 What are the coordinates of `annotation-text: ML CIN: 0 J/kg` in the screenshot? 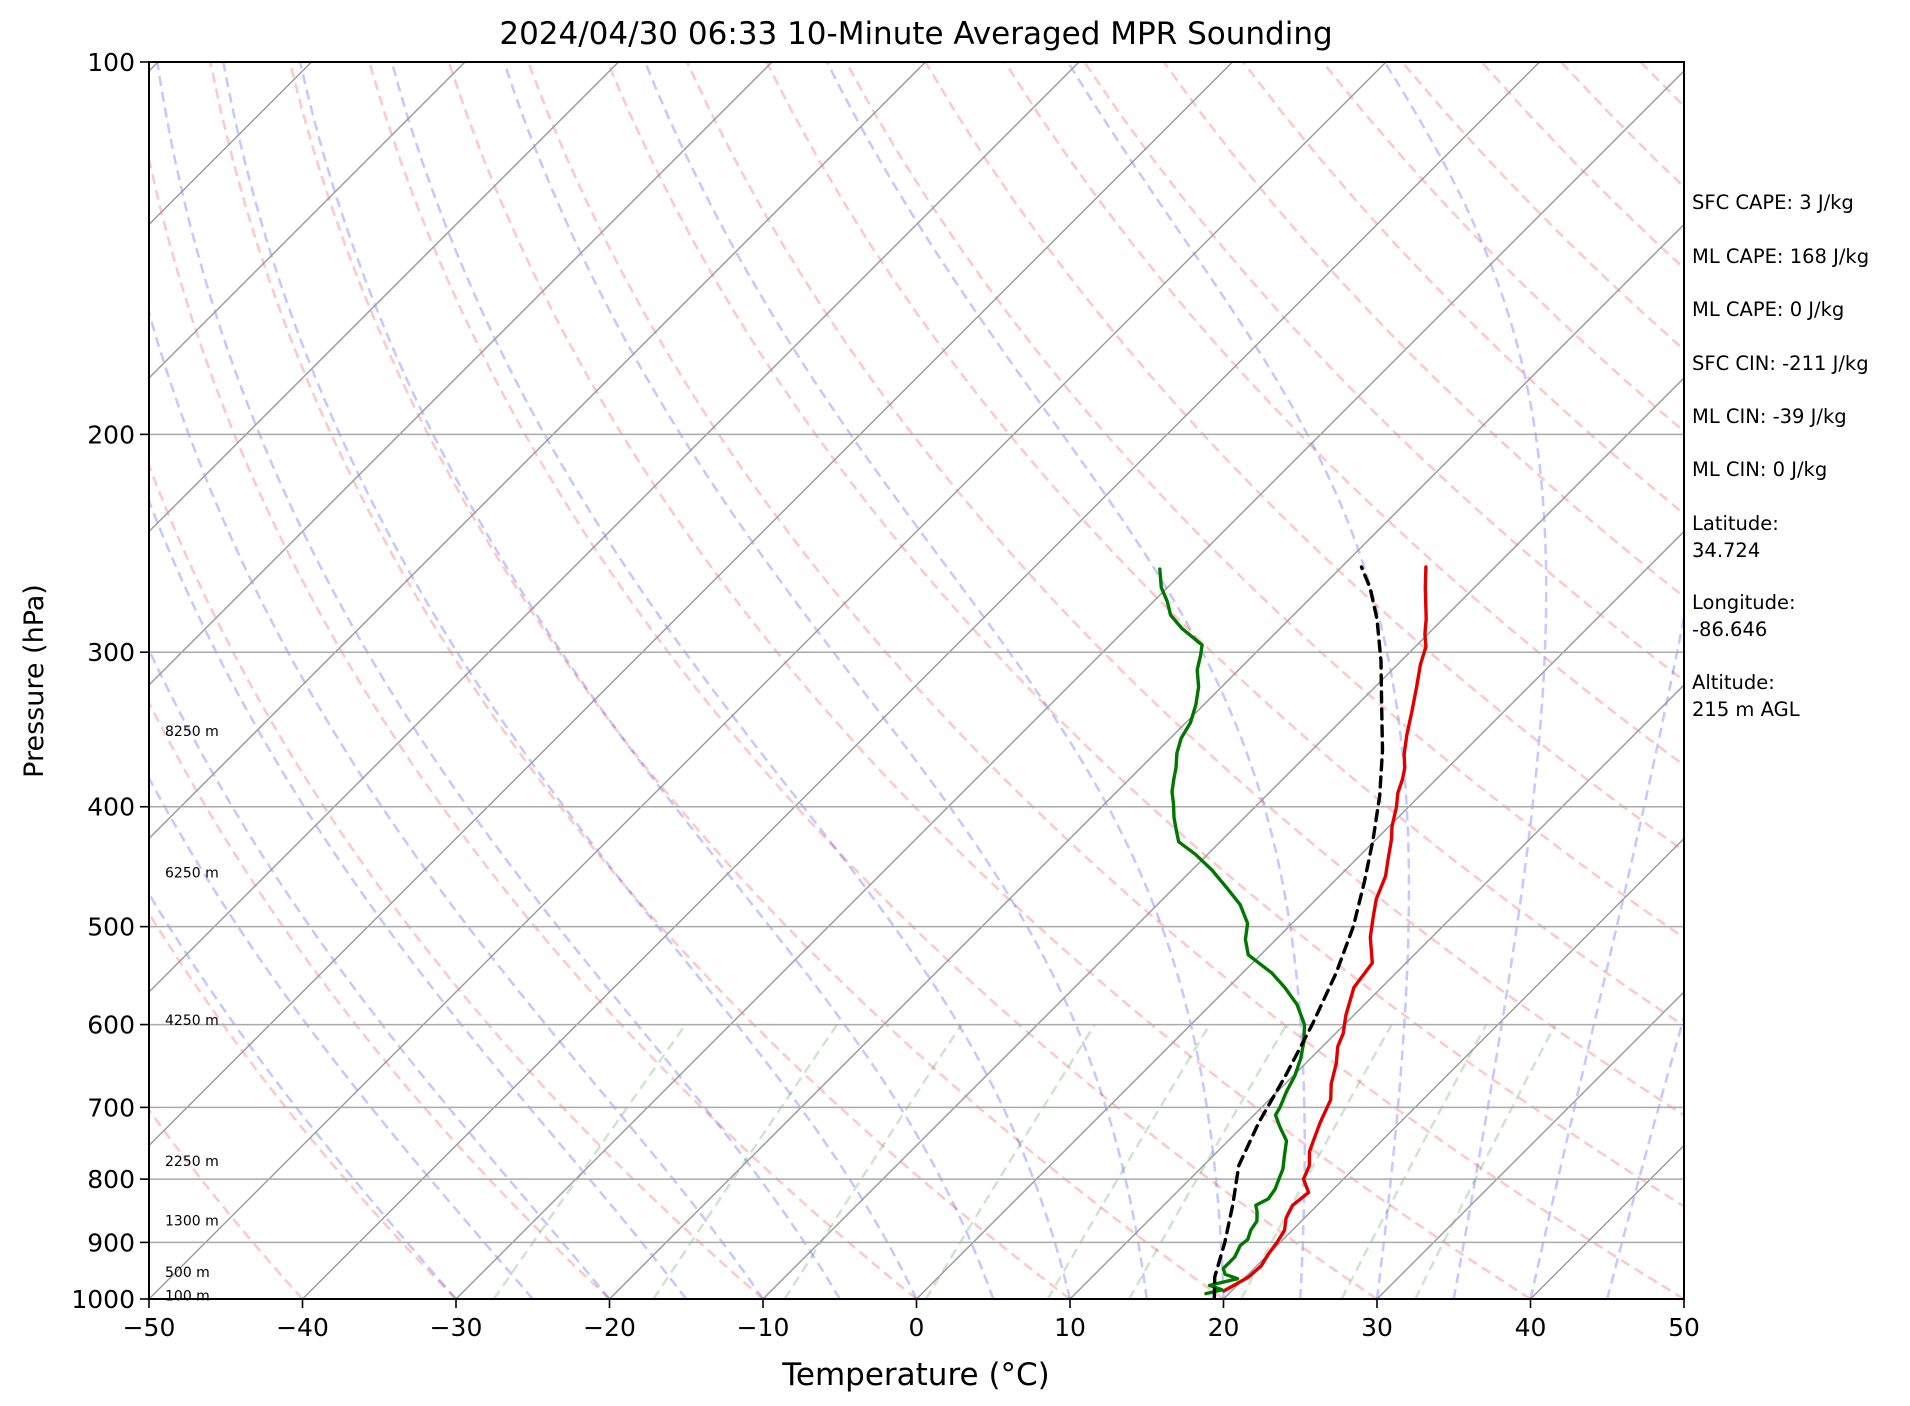 It's located at (1759, 469).